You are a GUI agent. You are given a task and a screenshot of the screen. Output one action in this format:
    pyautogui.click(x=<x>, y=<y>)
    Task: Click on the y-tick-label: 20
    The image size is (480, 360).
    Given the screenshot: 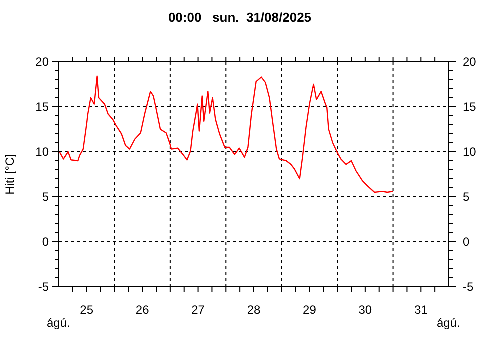 What is the action you would take?
    pyautogui.click(x=43, y=61)
    